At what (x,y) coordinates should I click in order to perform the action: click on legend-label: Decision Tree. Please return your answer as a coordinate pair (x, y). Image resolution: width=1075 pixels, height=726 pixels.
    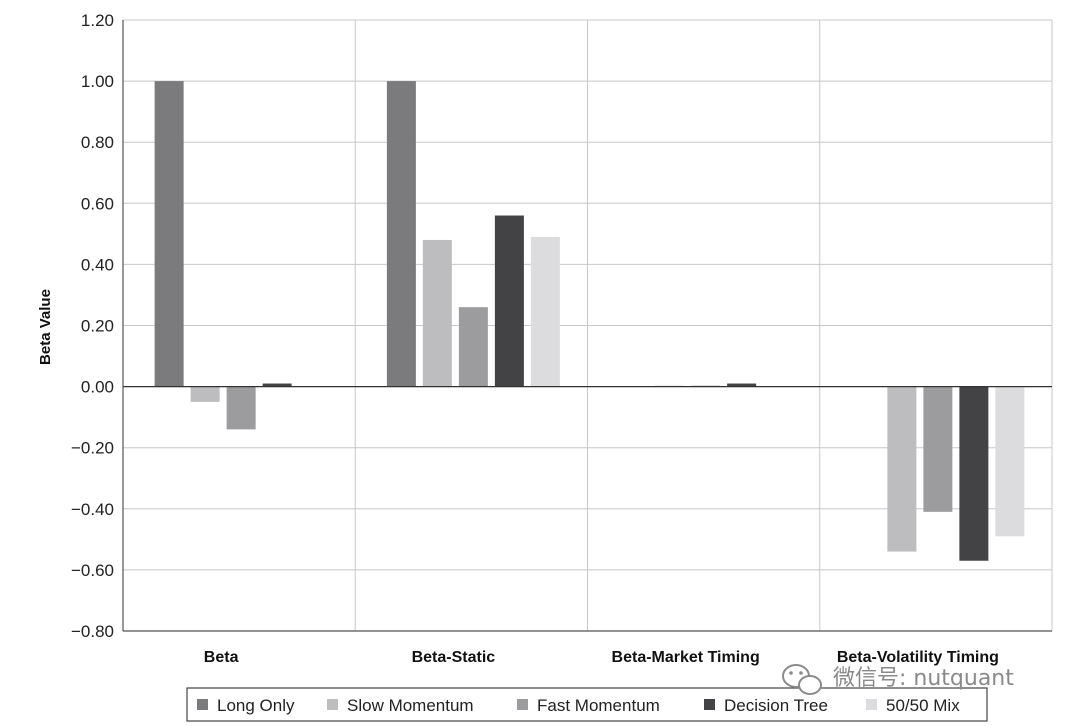
    Looking at the image, I should click on (776, 705).